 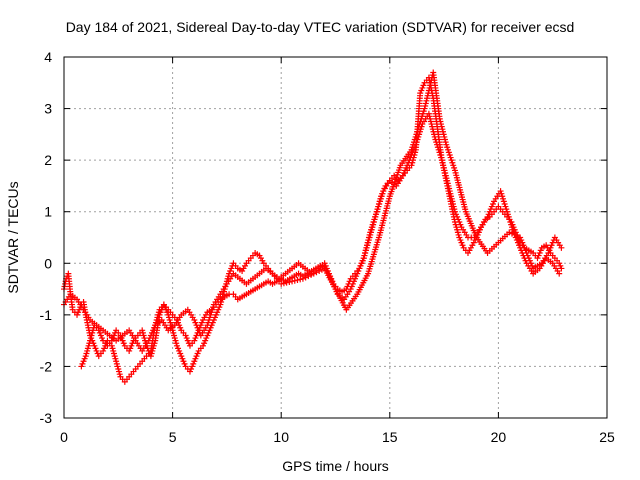 What do you see at coordinates (48, 263) in the screenshot?
I see `y-tick-label: 0` at bounding box center [48, 263].